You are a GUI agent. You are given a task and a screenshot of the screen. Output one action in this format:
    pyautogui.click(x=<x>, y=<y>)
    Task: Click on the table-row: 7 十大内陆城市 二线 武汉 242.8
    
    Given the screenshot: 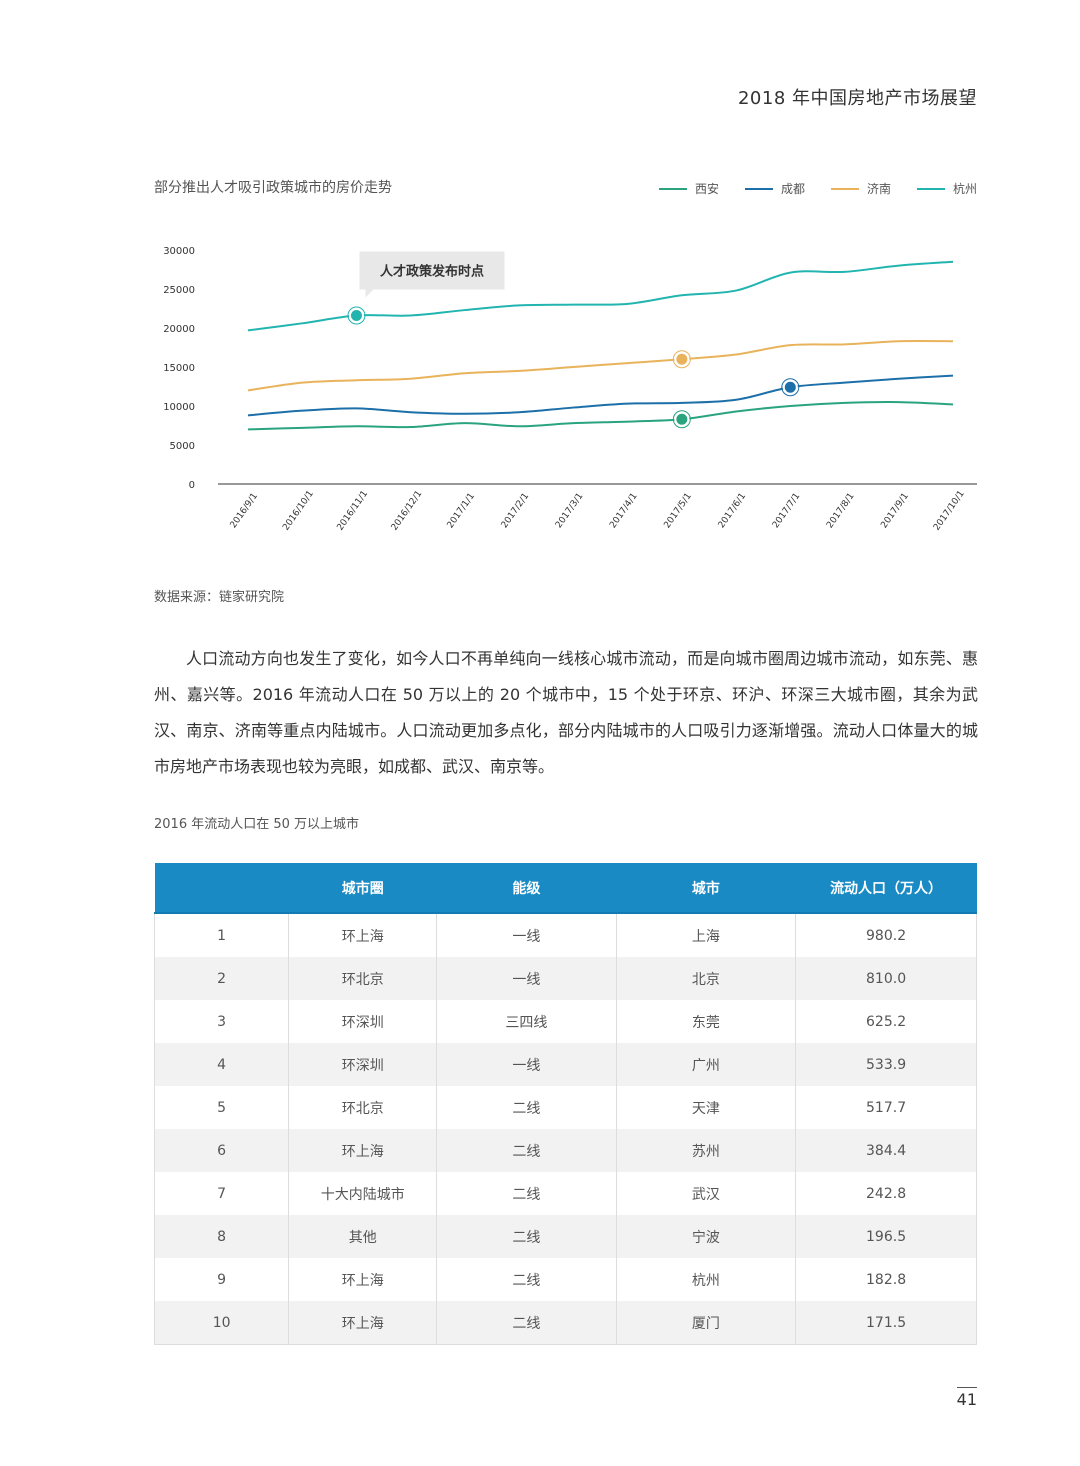 What is the action you would take?
    pyautogui.click(x=565, y=1193)
    